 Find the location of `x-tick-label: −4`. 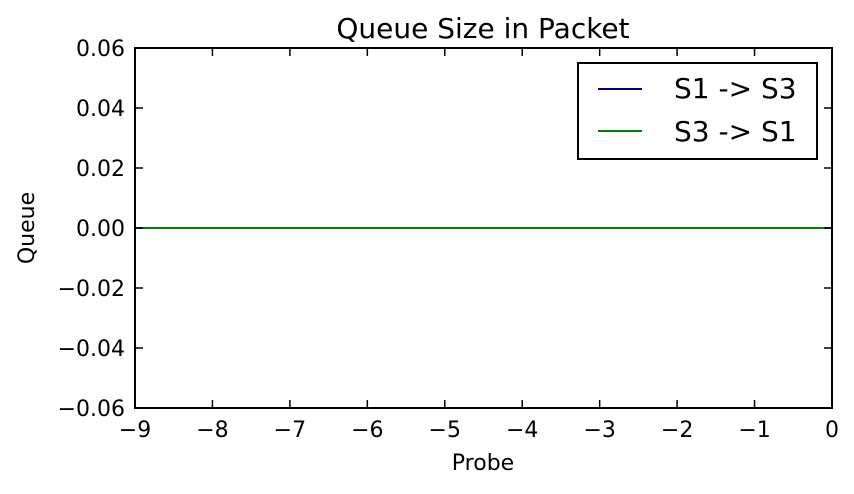

x-tick-label: −4 is located at coordinates (522, 430).